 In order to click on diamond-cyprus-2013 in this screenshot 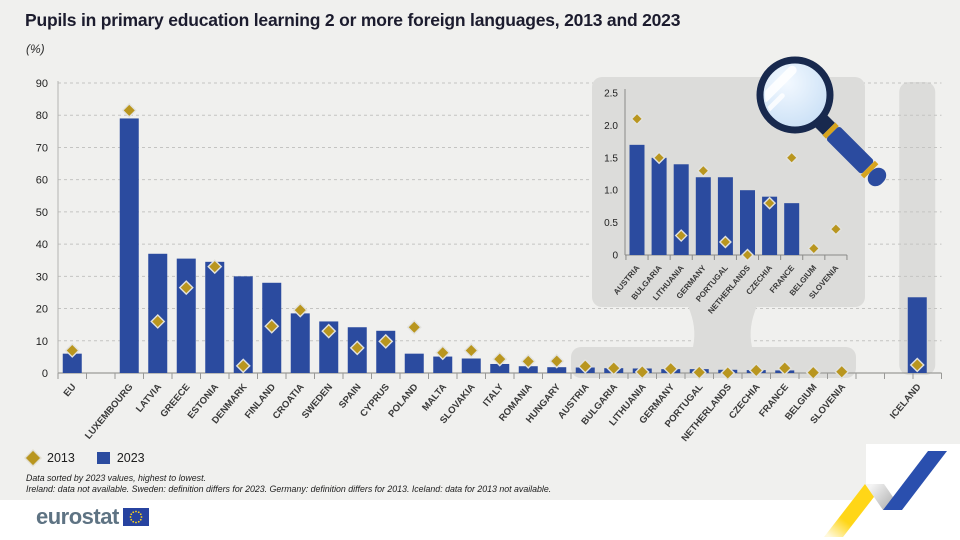, I will do `click(386, 341)`.